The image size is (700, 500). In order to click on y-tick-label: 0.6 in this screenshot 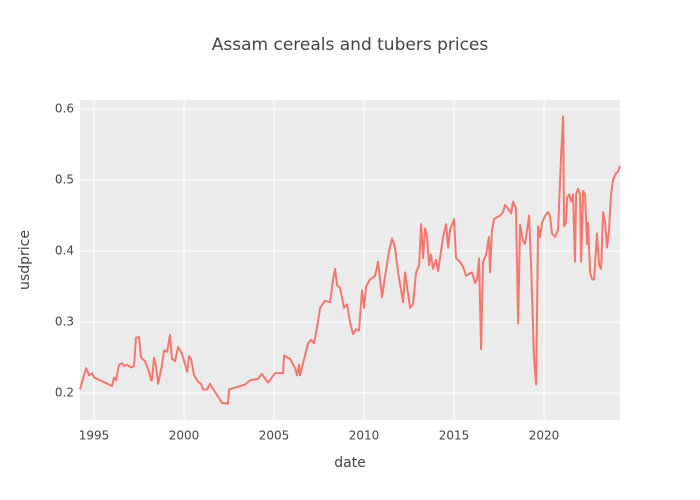, I will do `click(64, 109)`.